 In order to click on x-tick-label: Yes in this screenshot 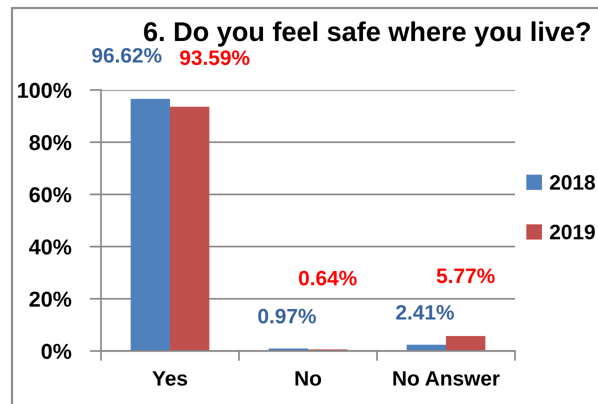, I will do `click(170, 378)`.